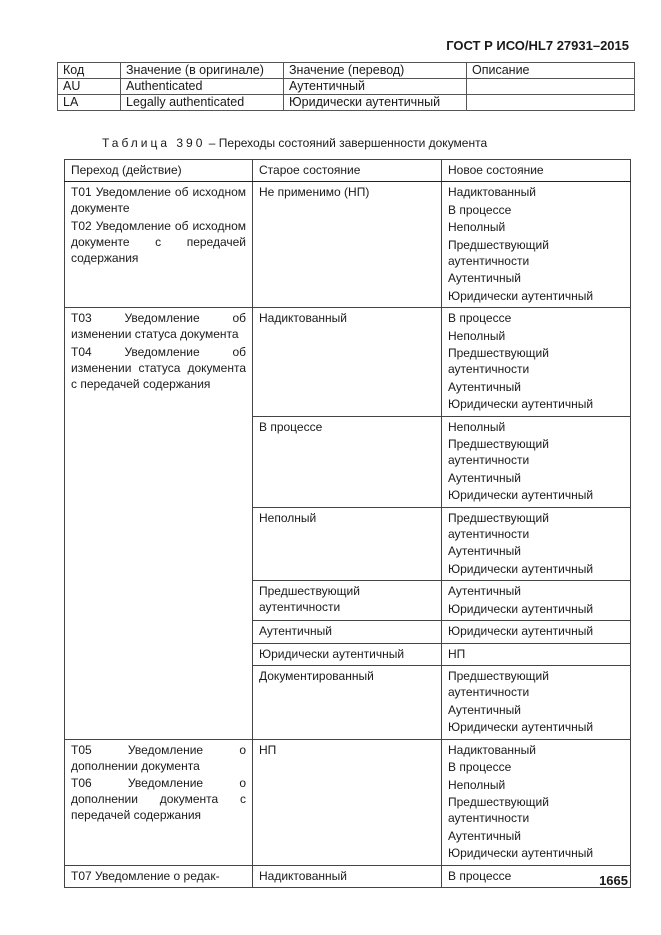  What do you see at coordinates (314, 192) in the screenshot?
I see `old-state: Не применимо (НП)` at bounding box center [314, 192].